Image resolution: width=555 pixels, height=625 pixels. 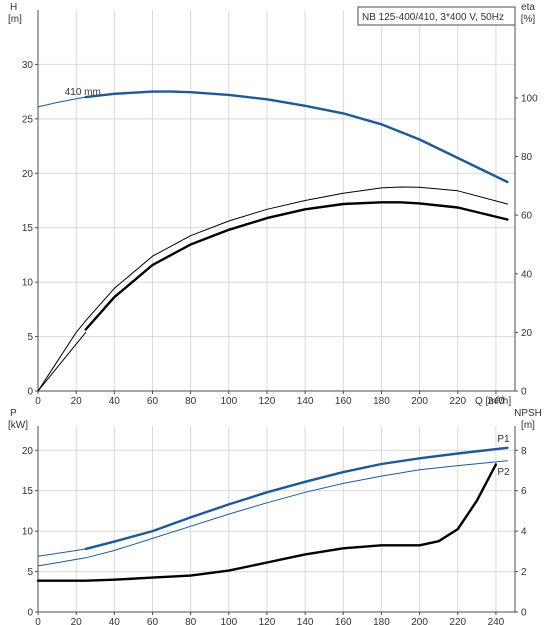 What do you see at coordinates (228, 621) in the screenshot?
I see `power-npsh-x-tick-label: 100` at bounding box center [228, 621].